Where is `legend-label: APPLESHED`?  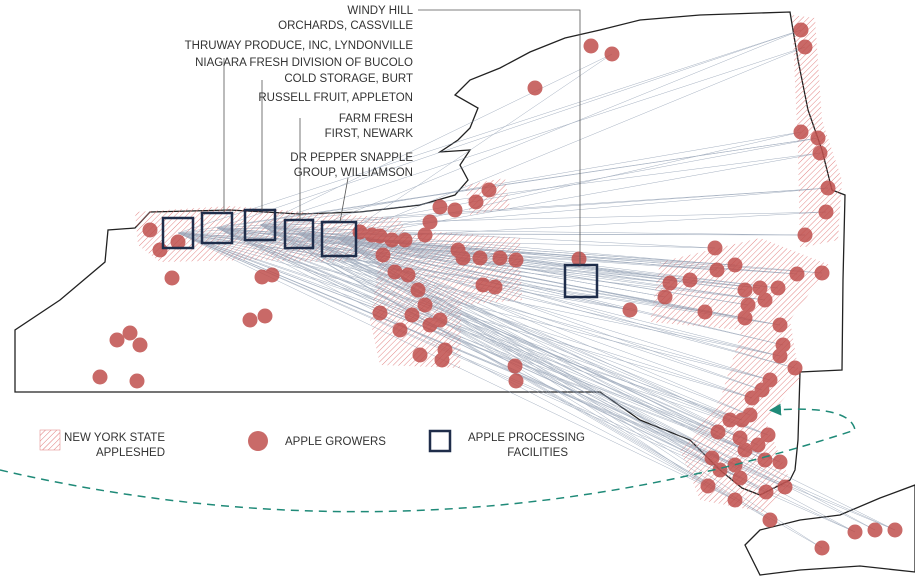
legend-label: APPLESHED is located at coordinates (130, 453).